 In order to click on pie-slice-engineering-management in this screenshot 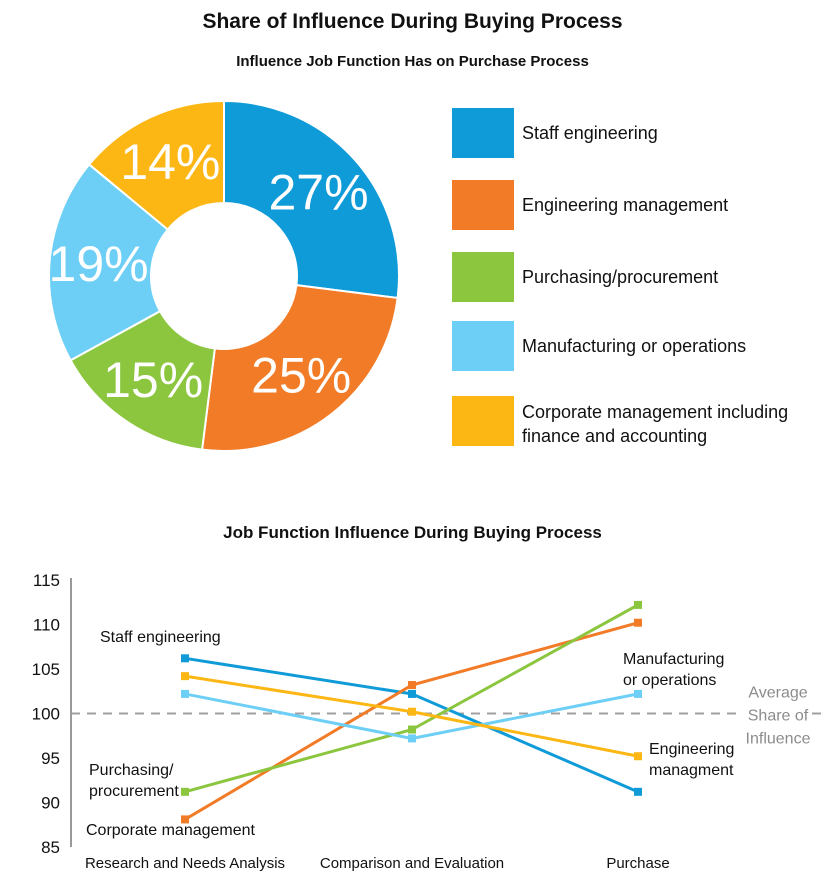, I will do `click(299, 368)`.